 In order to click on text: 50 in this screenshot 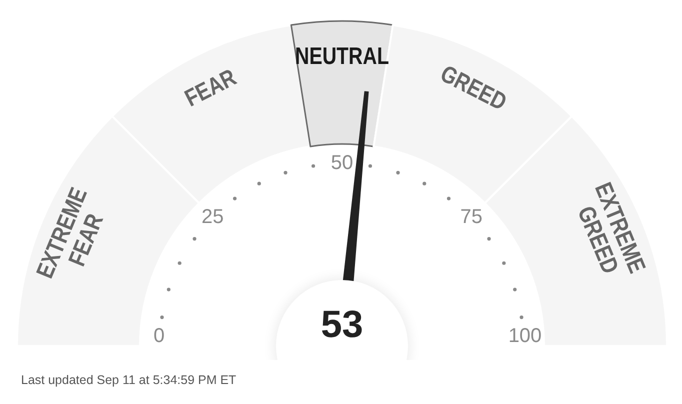, I will do `click(342, 163)`.